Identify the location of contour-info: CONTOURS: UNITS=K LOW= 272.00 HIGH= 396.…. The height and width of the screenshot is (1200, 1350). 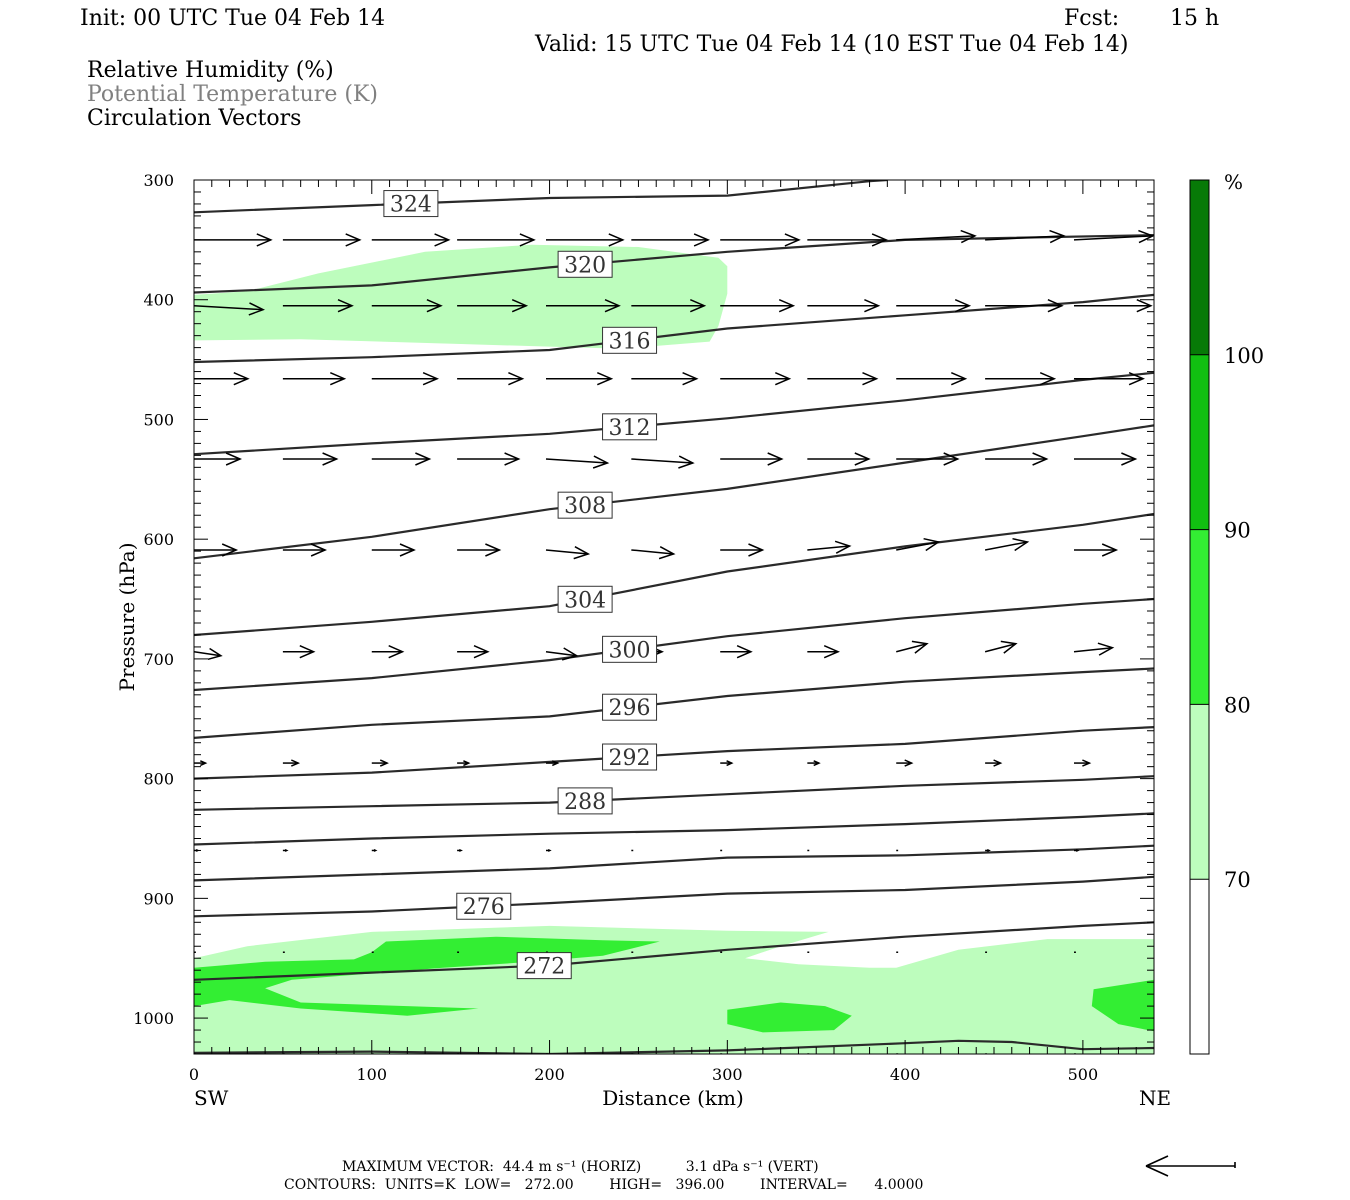
(604, 1185).